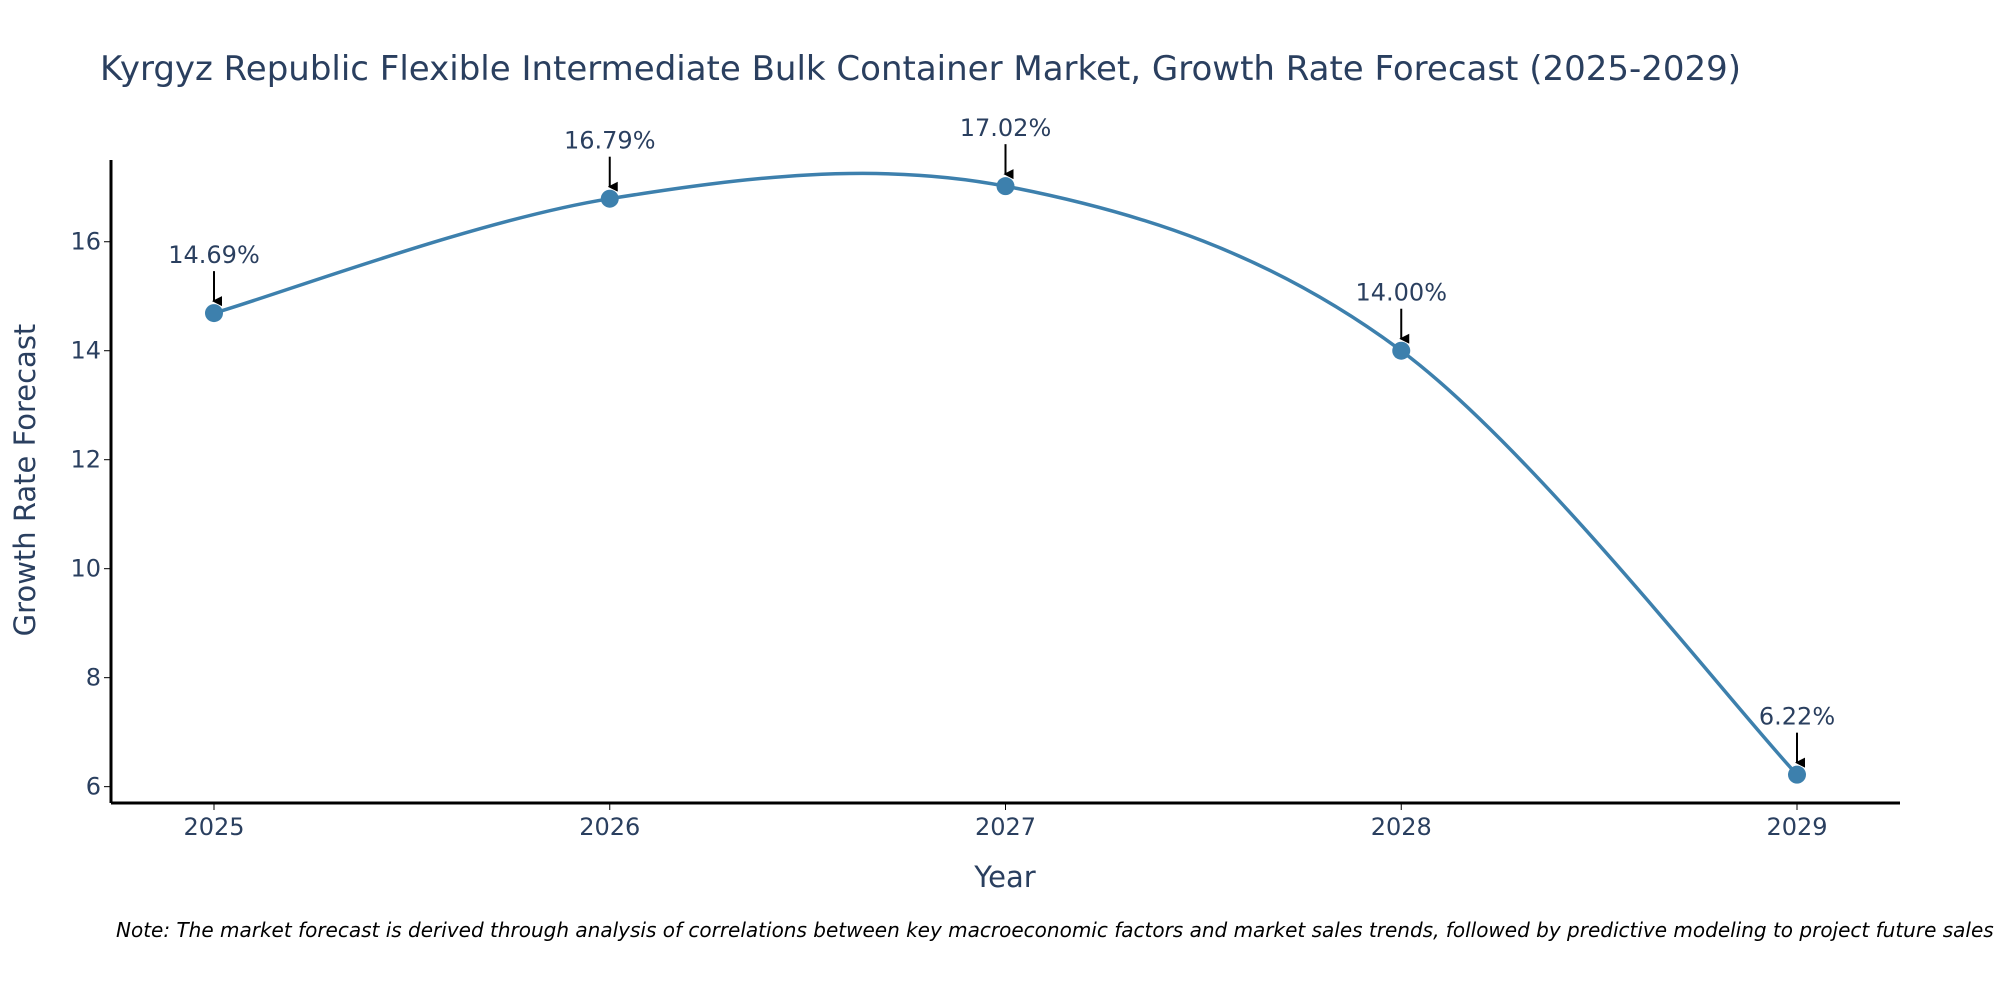 The height and width of the screenshot is (1000, 2000). I want to click on x-tick-label: 2029, so click(1796, 827).